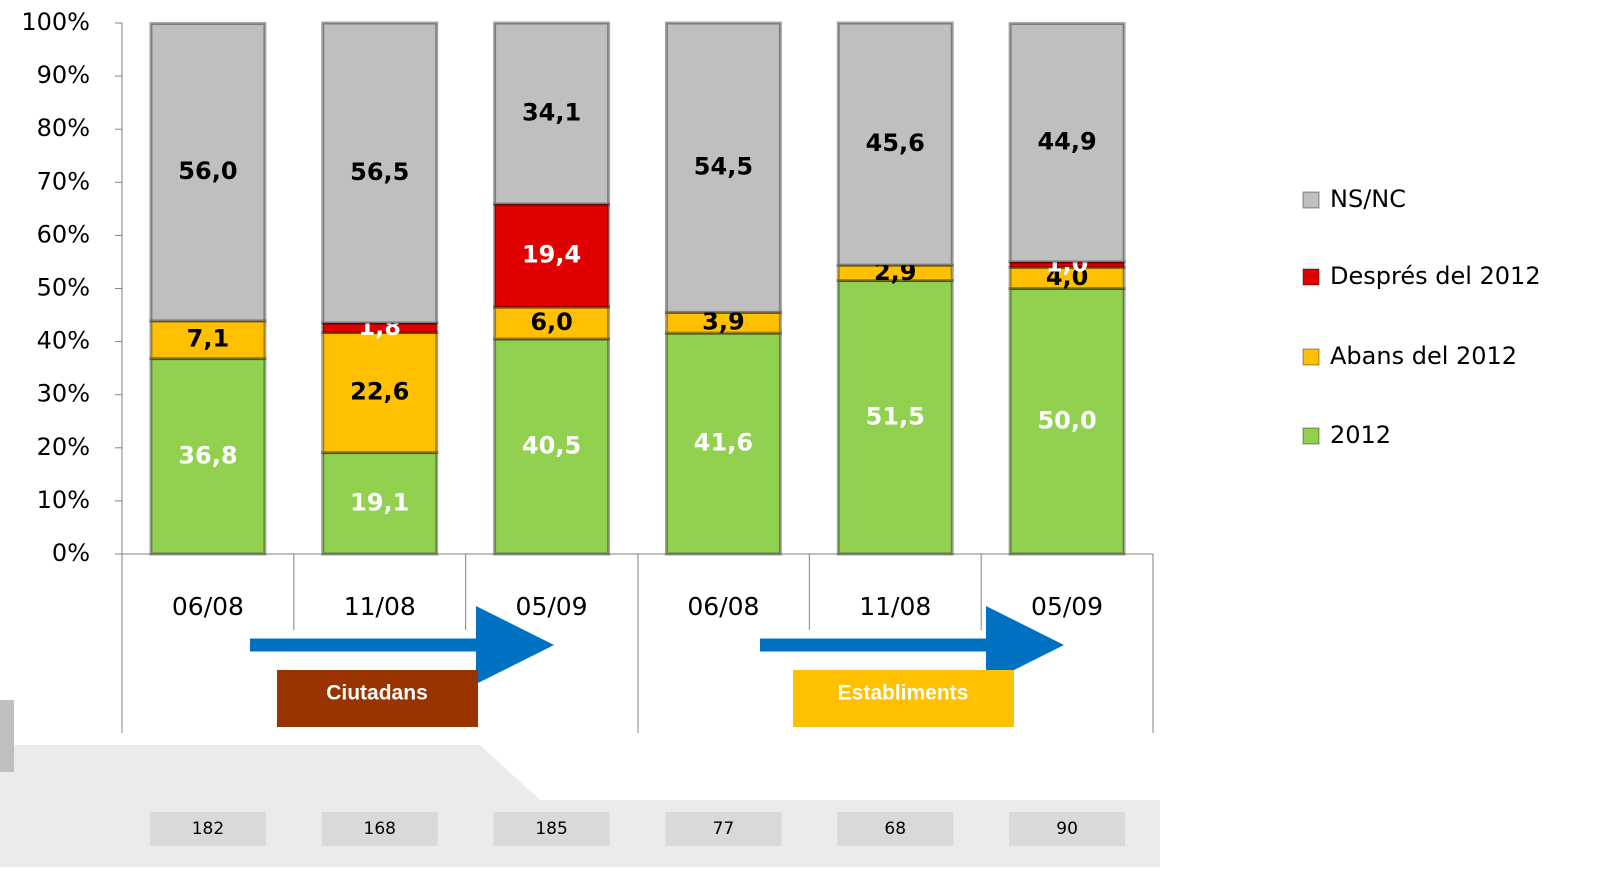  I want to click on group-label: Ciutadans, so click(377, 693).